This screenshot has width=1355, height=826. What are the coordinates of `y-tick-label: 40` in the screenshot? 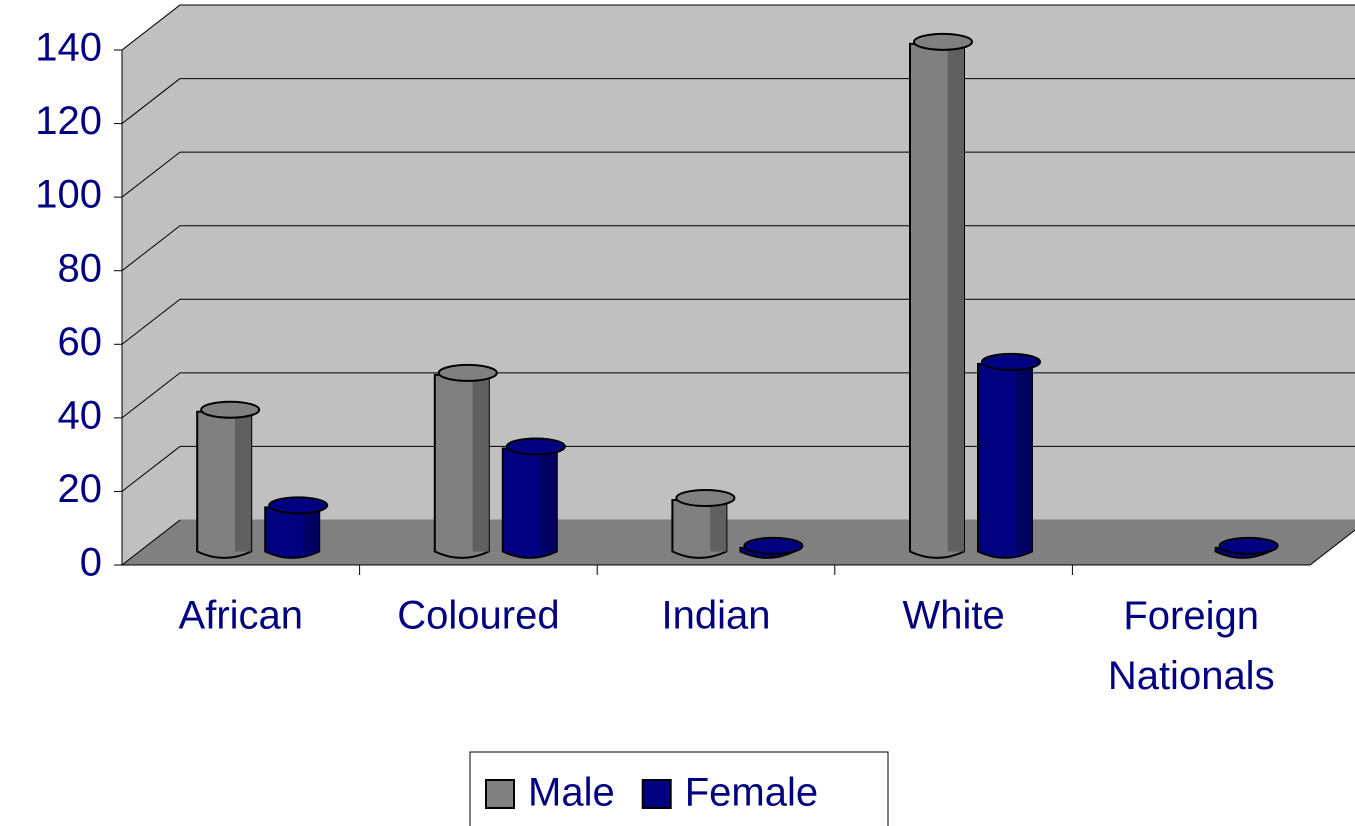 It's located at (80, 415).